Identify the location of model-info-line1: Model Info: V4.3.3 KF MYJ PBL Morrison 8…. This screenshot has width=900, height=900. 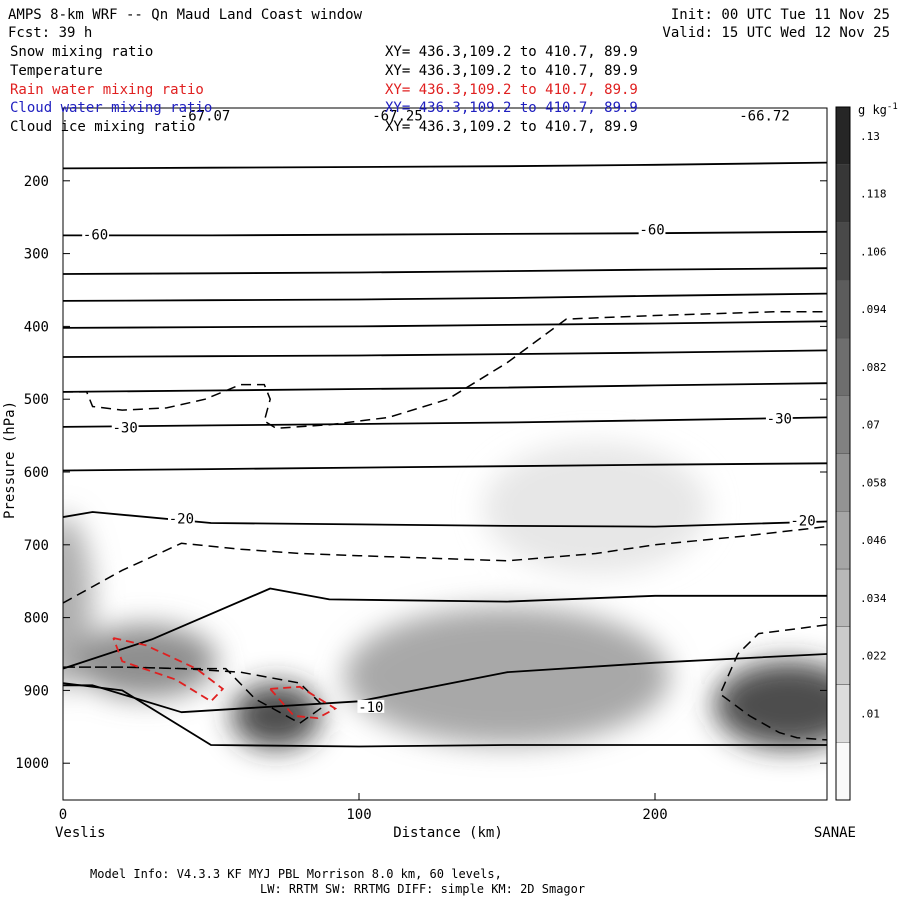
(296, 874).